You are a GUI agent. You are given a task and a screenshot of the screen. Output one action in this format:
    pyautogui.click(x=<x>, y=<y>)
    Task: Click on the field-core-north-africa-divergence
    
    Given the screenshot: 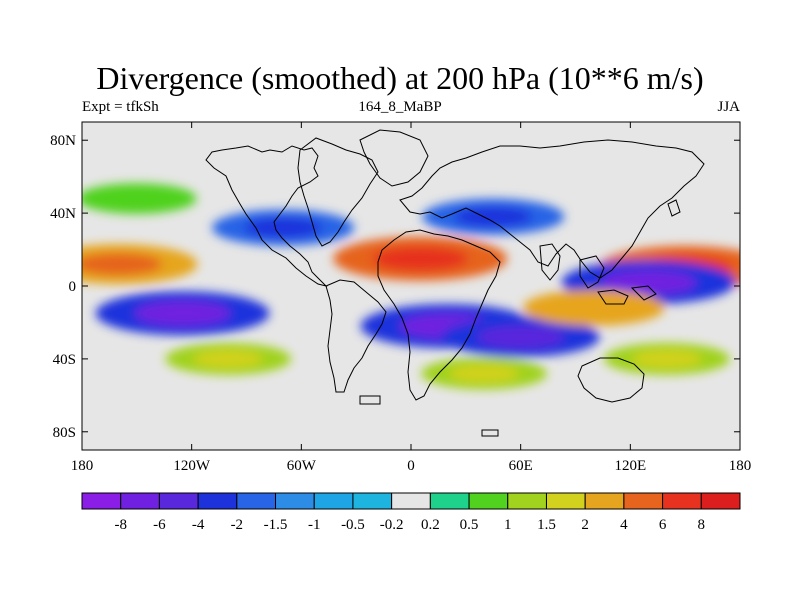 What is the action you would take?
    pyautogui.click(x=420, y=258)
    